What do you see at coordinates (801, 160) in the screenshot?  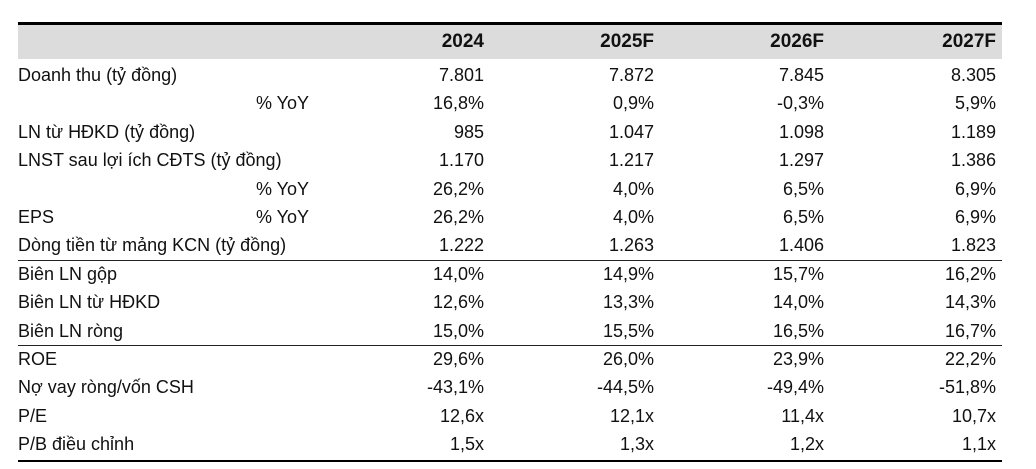 I see `value-cell: 1.297` at bounding box center [801, 160].